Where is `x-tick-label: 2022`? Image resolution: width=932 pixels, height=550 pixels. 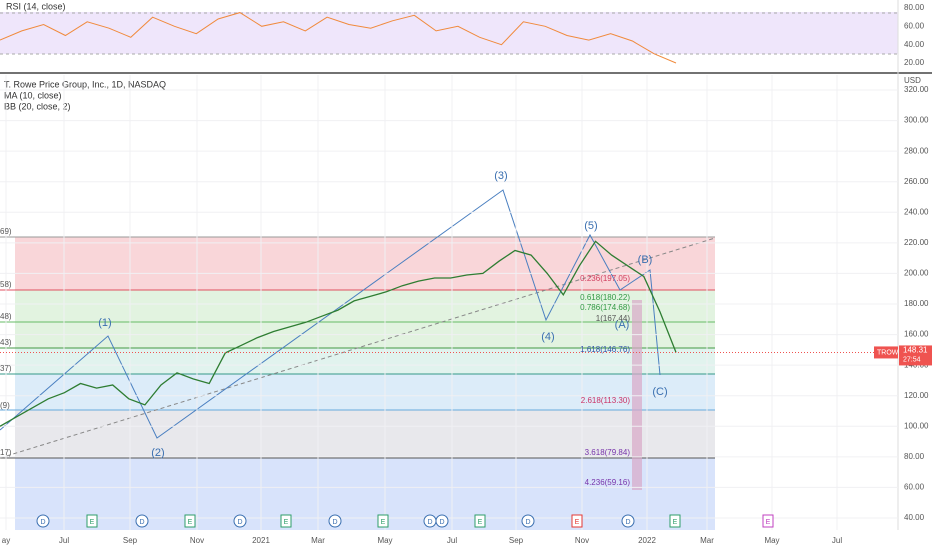
x-tick-label: 2022 is located at coordinates (647, 540).